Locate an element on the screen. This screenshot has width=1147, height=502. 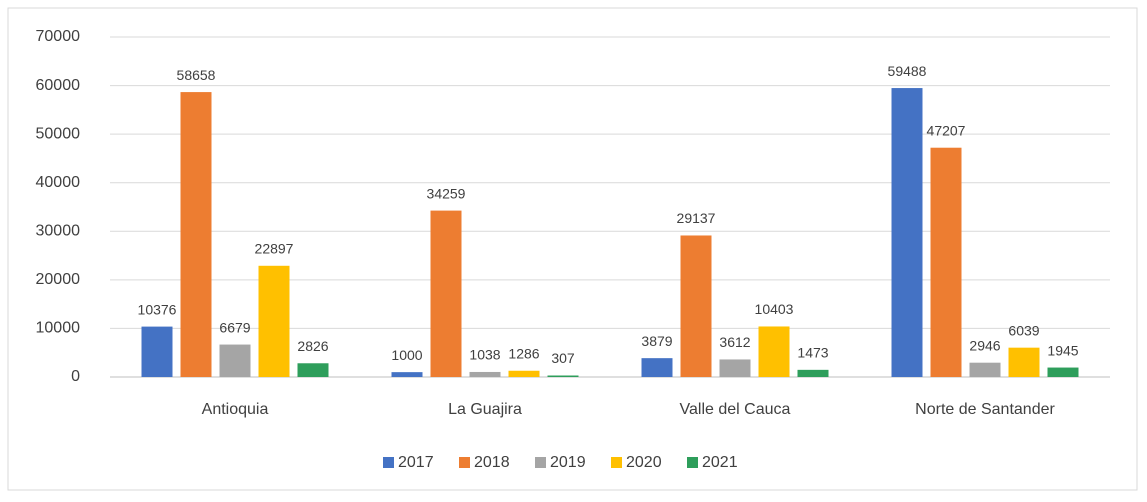
data-label: 3612 is located at coordinates (734, 342).